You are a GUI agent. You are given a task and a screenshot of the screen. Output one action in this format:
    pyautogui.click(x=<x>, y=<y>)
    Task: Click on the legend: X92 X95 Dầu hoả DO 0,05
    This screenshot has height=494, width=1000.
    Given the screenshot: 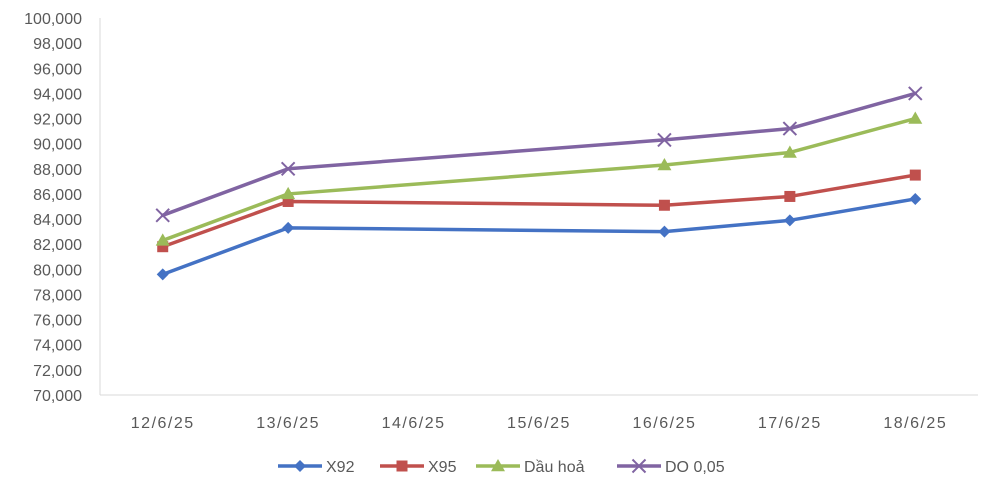 What is the action you would take?
    pyautogui.click(x=501, y=467)
    